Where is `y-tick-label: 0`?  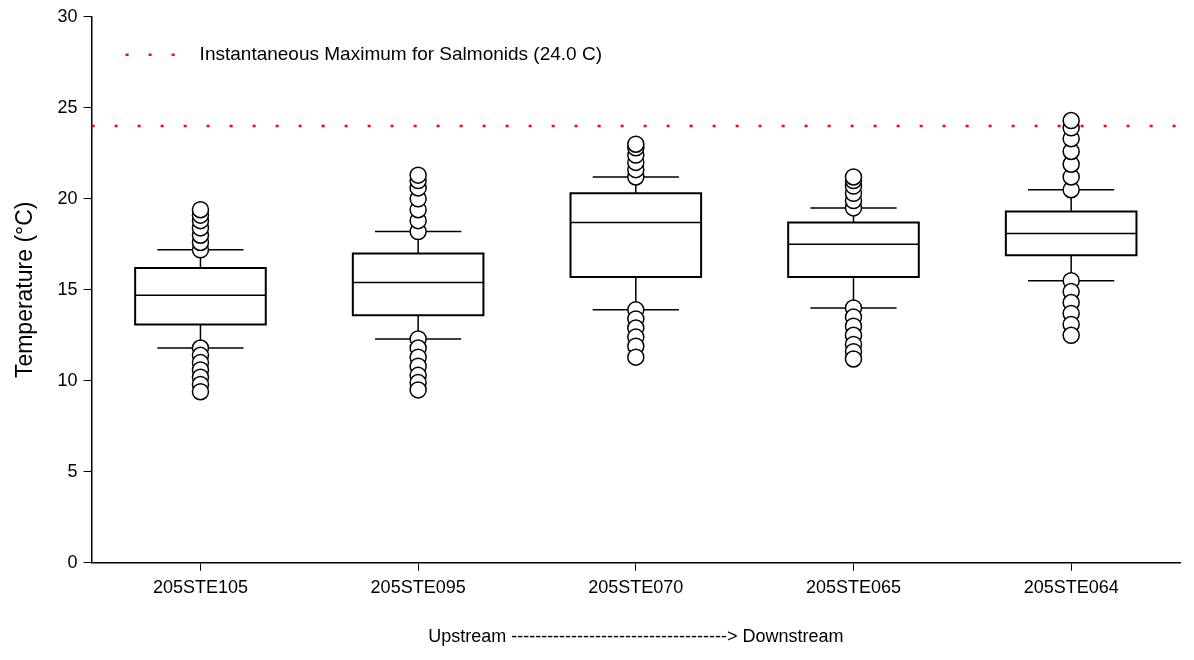 y-tick-label: 0 is located at coordinates (72, 561).